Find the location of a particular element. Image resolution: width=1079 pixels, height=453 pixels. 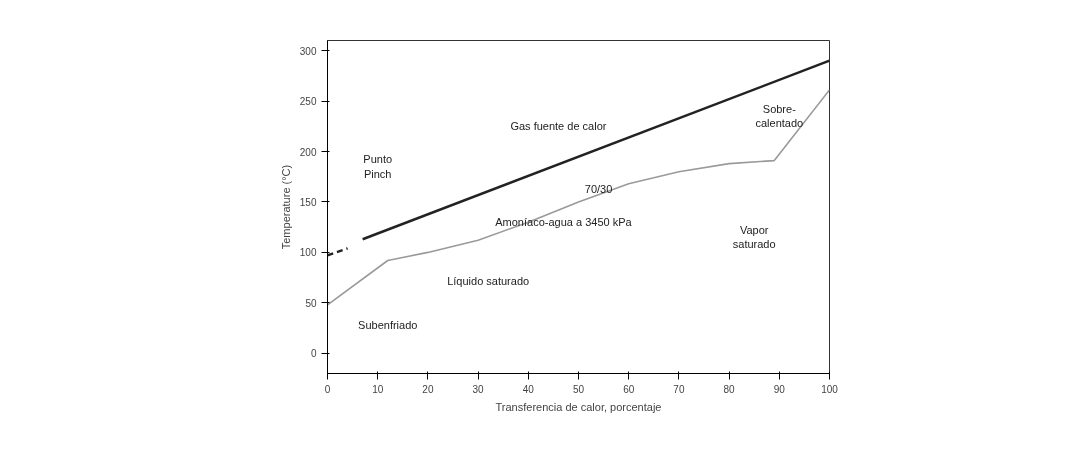

x-tick-label: 0 is located at coordinates (327, 389).